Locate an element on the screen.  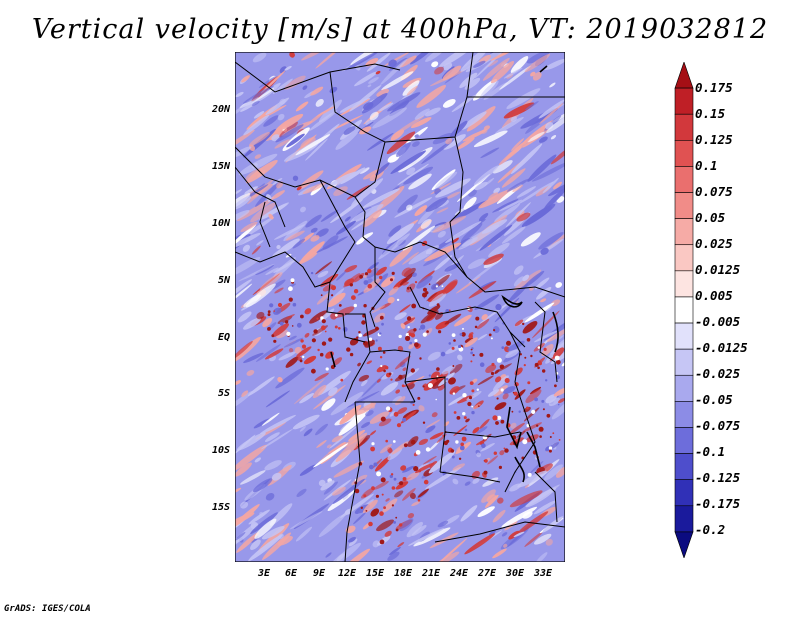
lon-label-27e: 27E is located at coordinates (487, 573).